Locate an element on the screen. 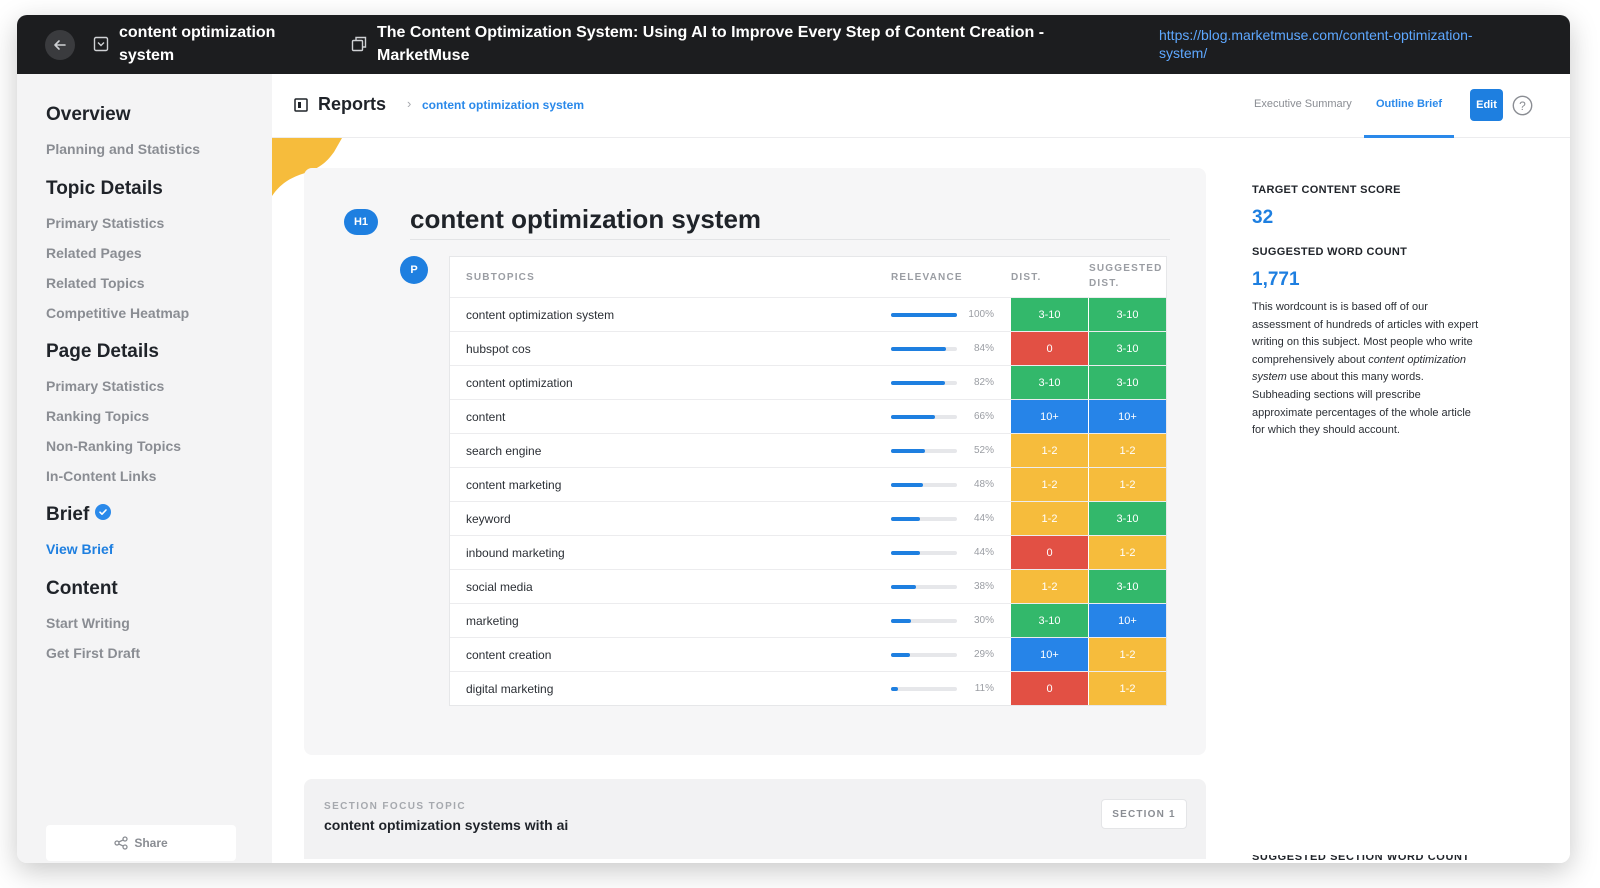 This screenshot has width=1600, height=888. column-dist: DIST. is located at coordinates (1026, 277).